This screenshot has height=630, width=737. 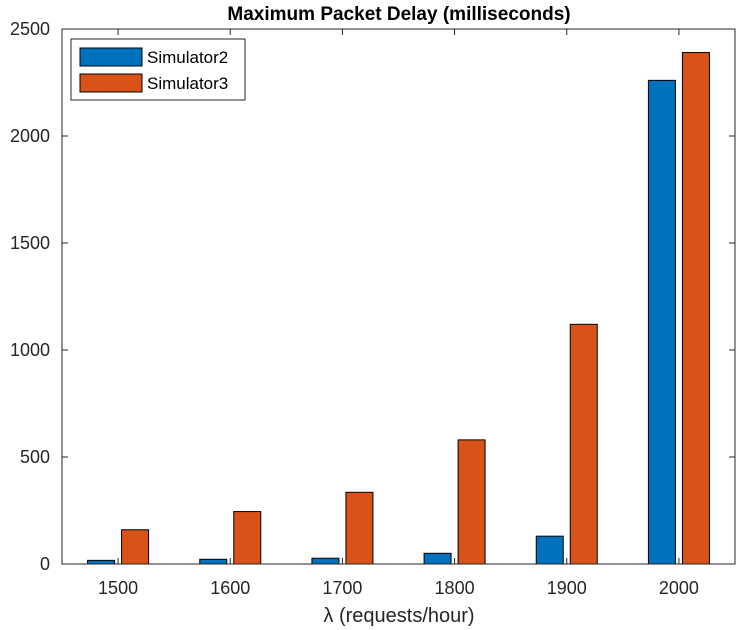 I want to click on x-tick-label: 1600, so click(x=230, y=588).